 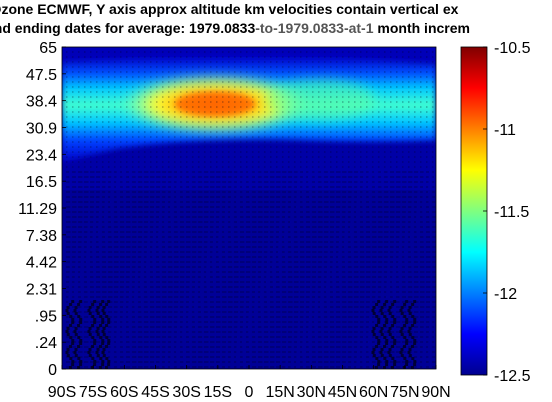 What do you see at coordinates (41, 129) in the screenshot?
I see `y-tick-label: 30.9` at bounding box center [41, 129].